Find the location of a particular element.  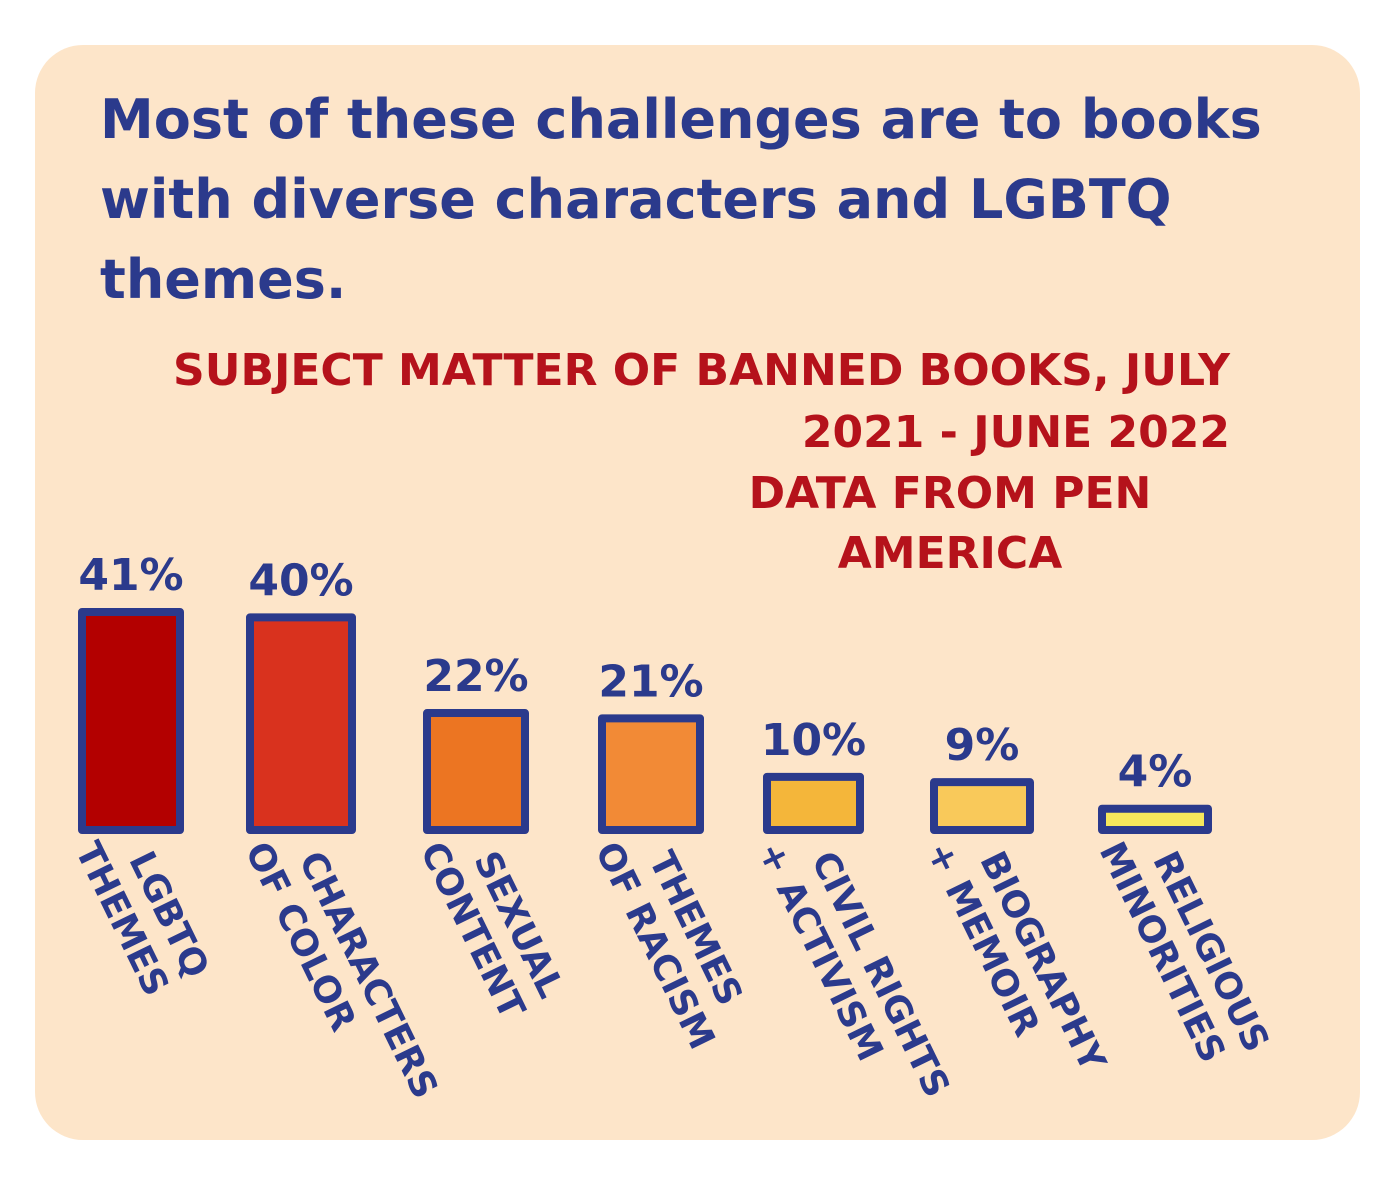

data-label: 10% is located at coordinates (813, 740).